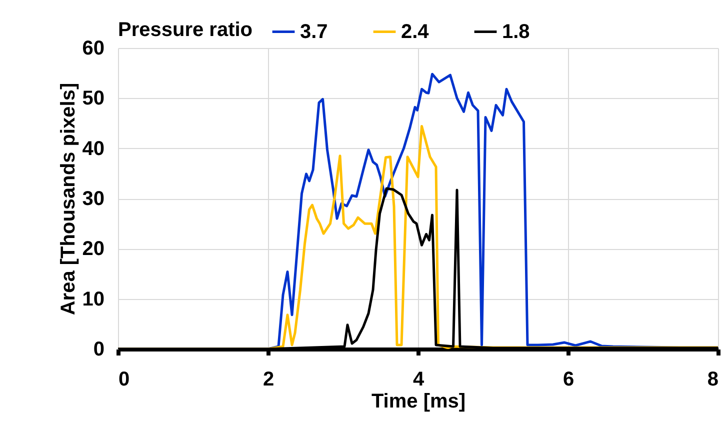 Image resolution: width=728 pixels, height=421 pixels. Describe the element at coordinates (314, 31) in the screenshot. I see `legend-label: 3.7` at that location.